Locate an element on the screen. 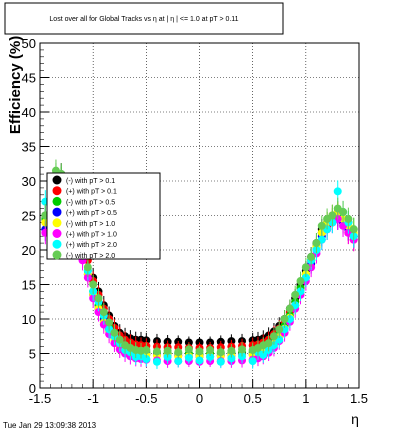 The image size is (400, 433). y-tick-label: 20 is located at coordinates (29, 250).